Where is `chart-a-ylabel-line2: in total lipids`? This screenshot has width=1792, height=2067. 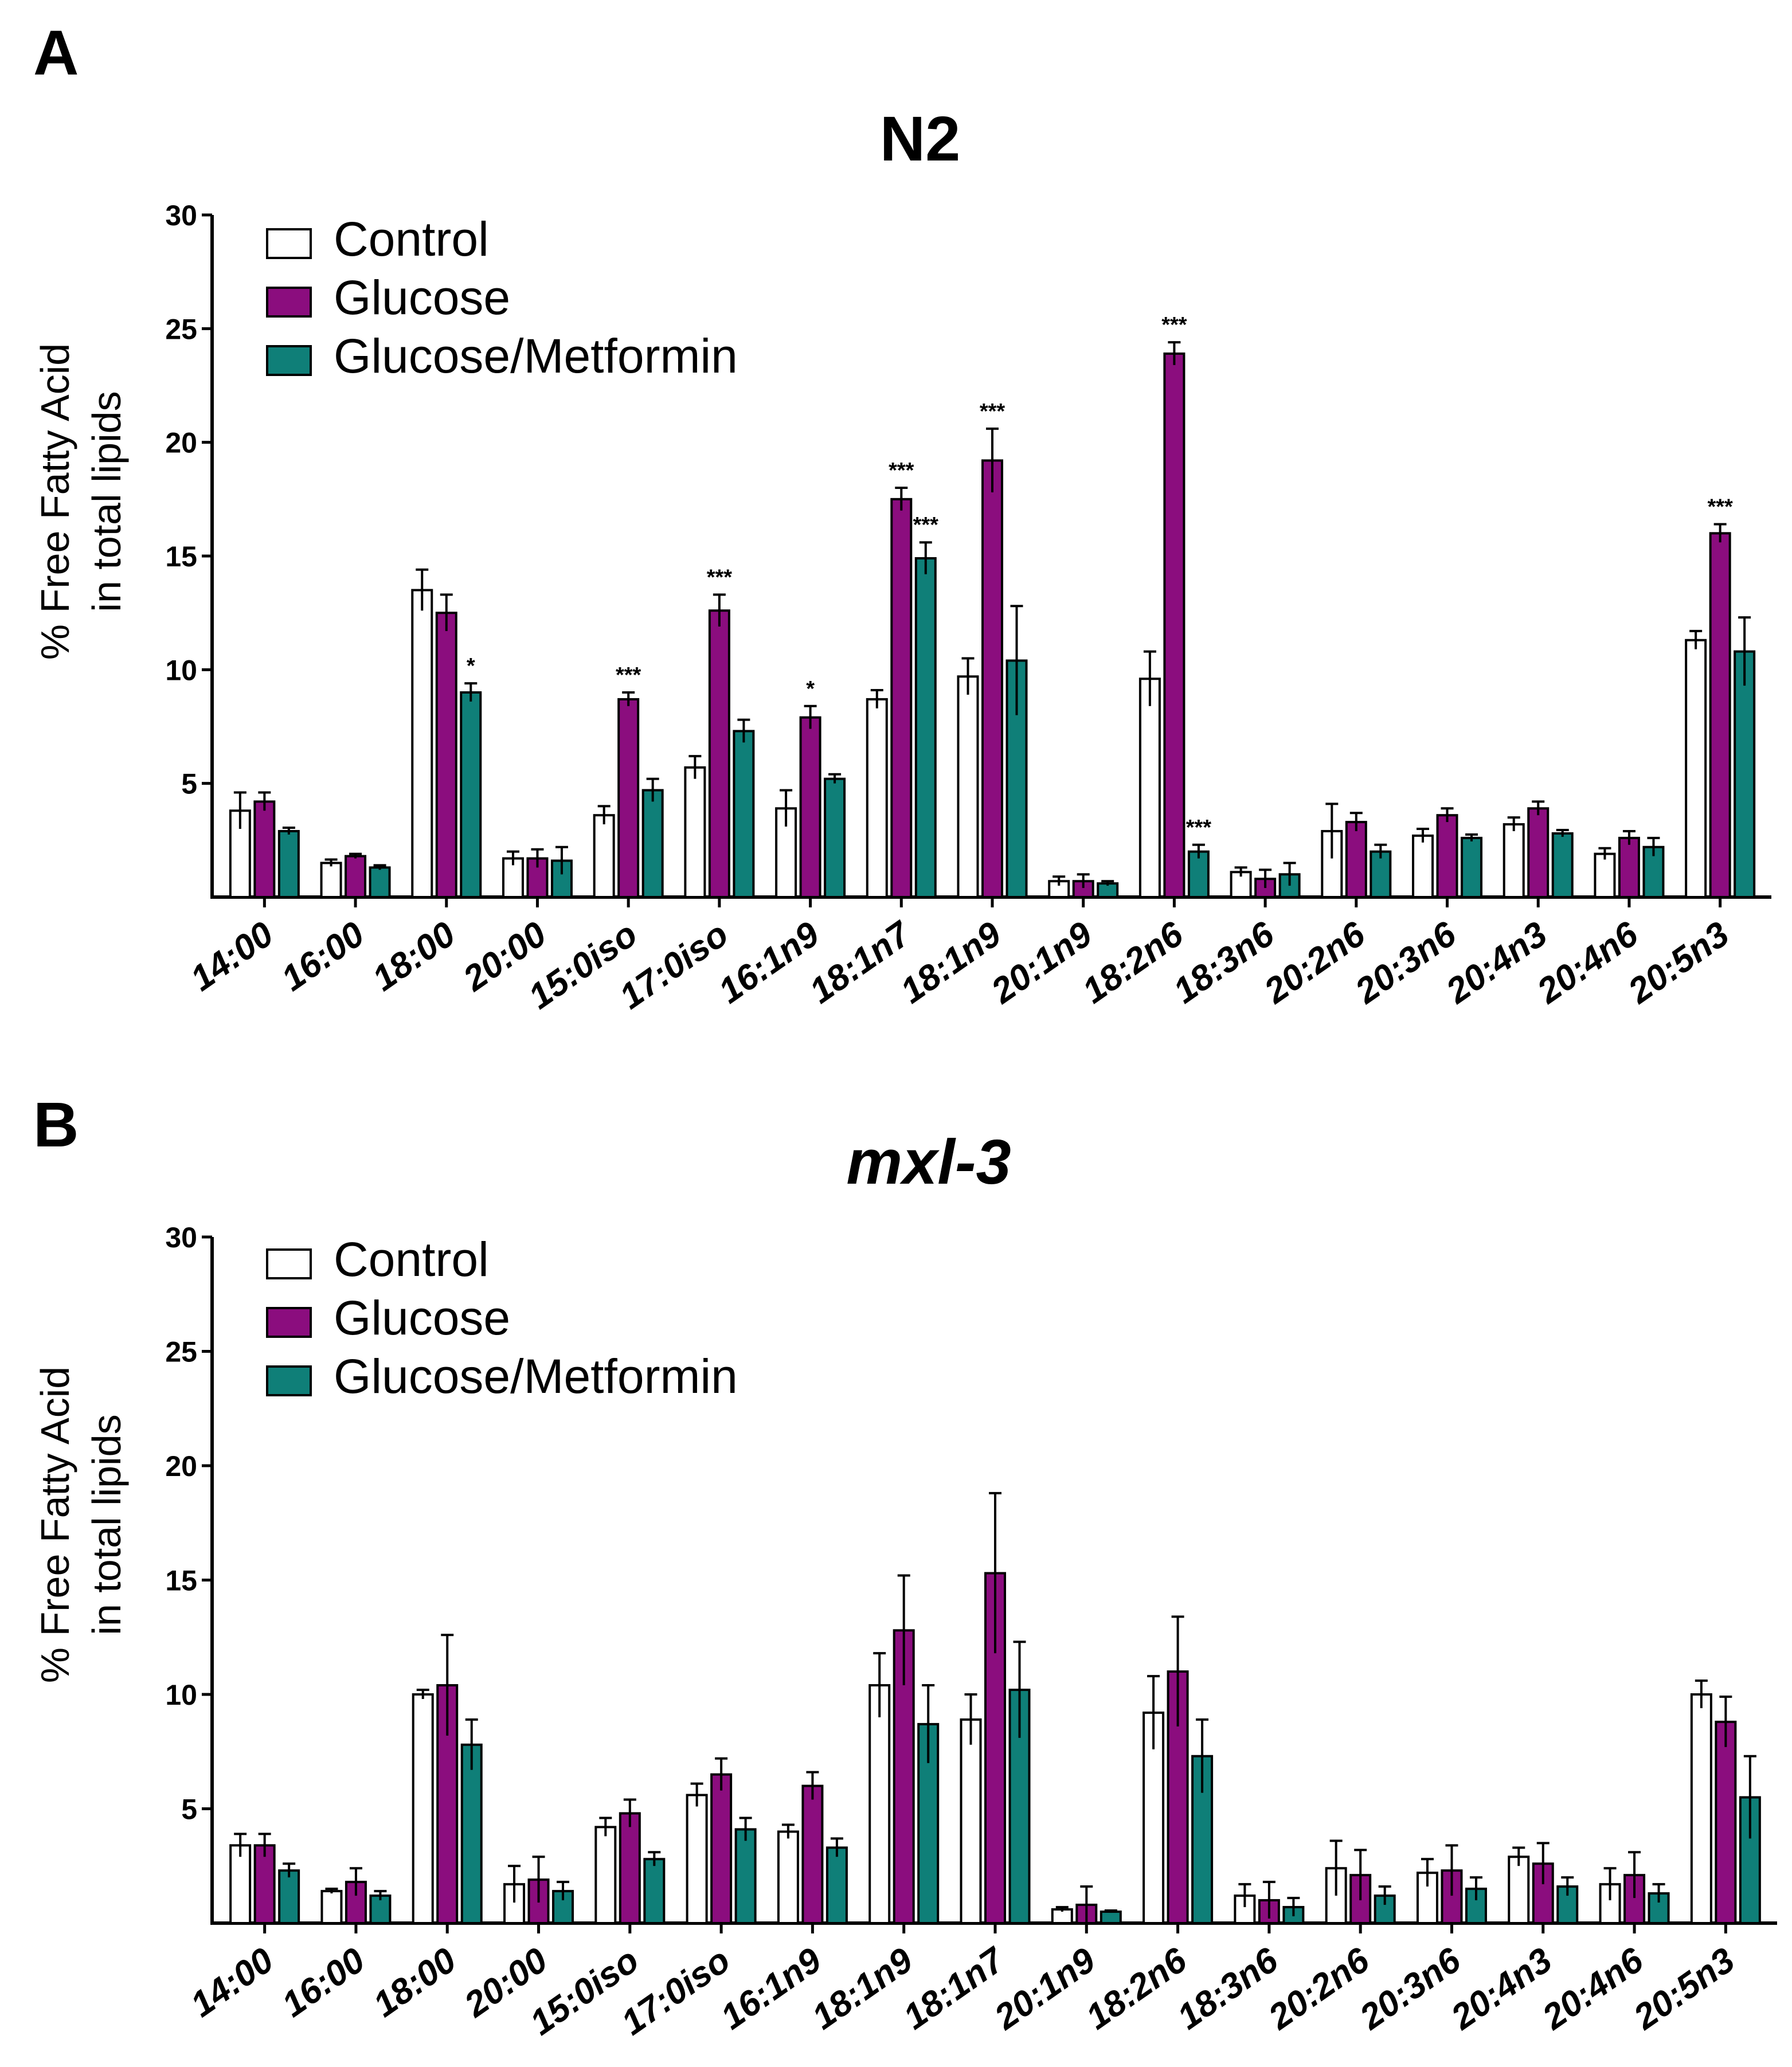 chart-a-ylabel-line2: in total lipids is located at coordinates (106, 502).